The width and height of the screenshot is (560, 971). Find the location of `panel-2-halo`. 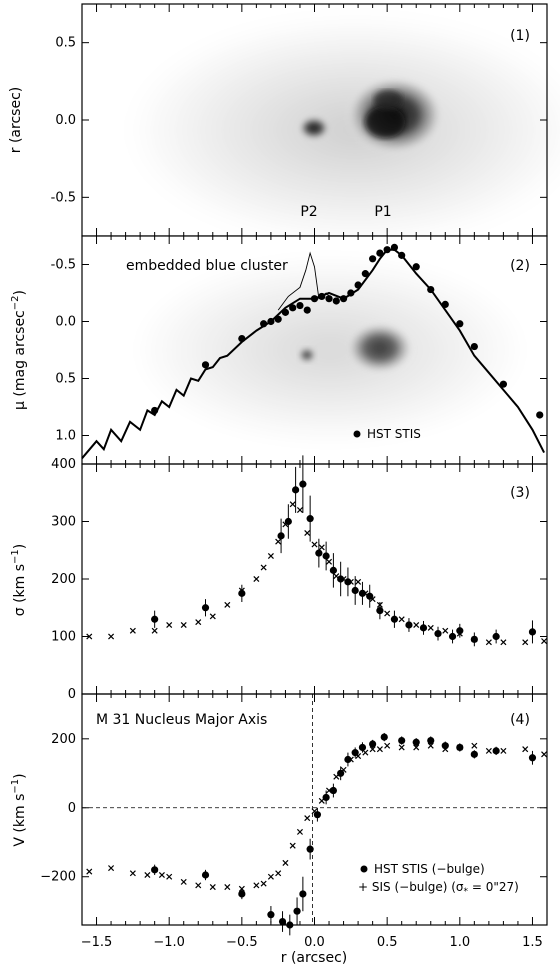

panel-2-halo is located at coordinates (330, 350).